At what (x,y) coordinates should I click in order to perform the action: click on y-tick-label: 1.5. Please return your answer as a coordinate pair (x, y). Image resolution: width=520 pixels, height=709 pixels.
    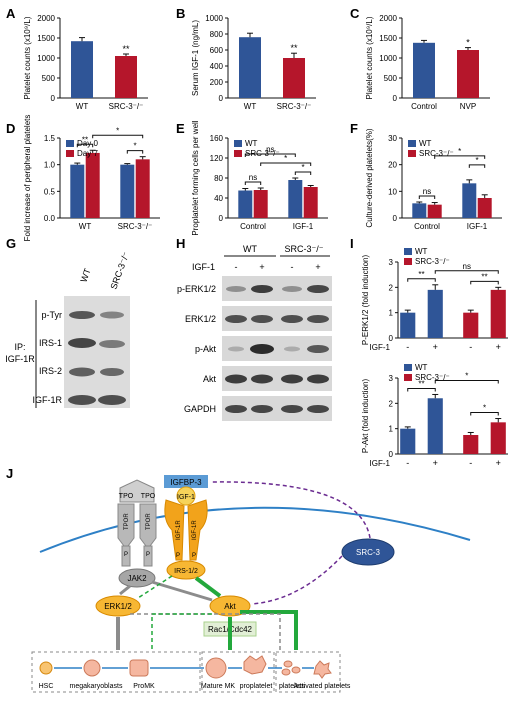
    Looking at the image, I should click on (50, 138).